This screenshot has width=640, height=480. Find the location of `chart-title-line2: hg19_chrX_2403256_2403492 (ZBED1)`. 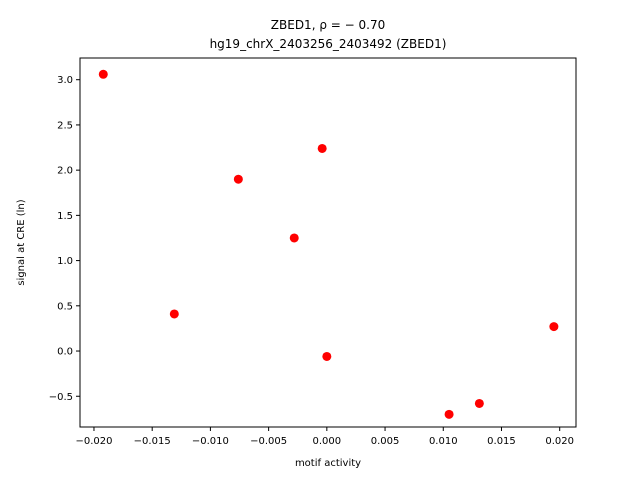

chart-title-line2: hg19_chrX_2403256_2403492 (ZBED1) is located at coordinates (328, 44).